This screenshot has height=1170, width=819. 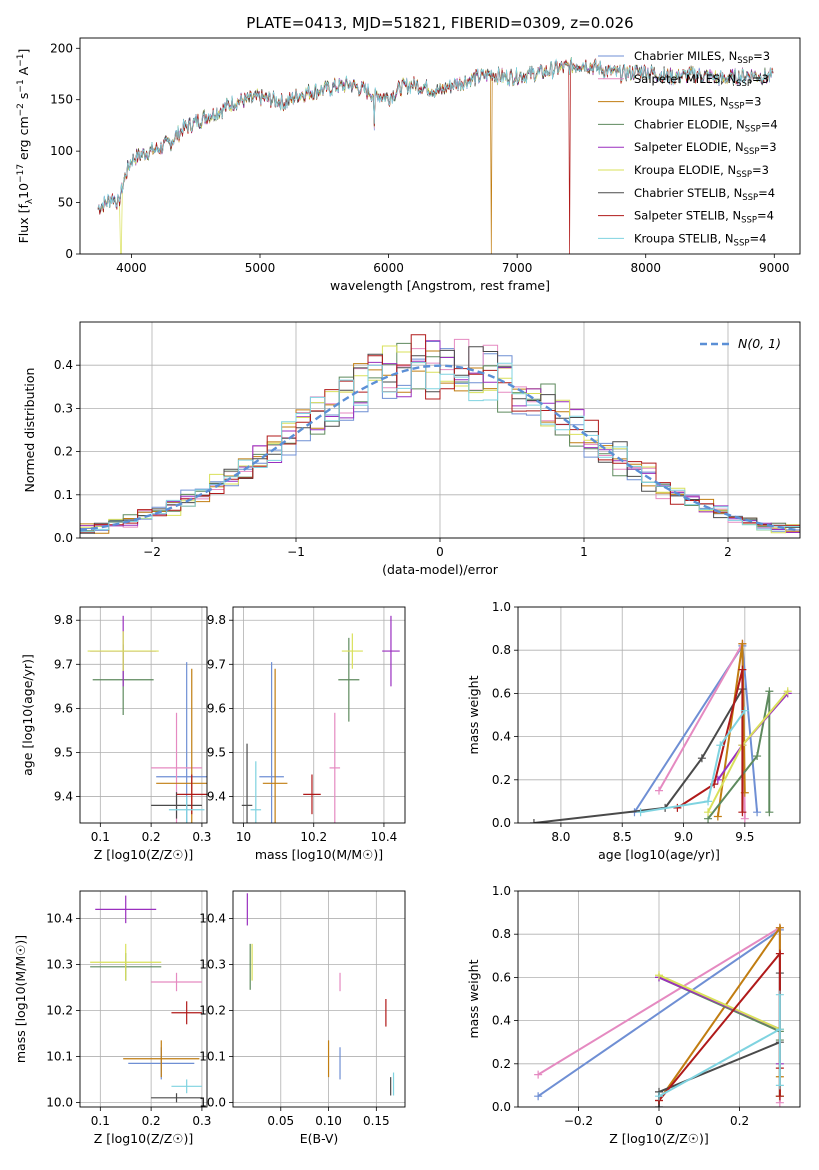 I want to click on legend-name: Chabrier ELODIE, N, so click(x=689, y=124).